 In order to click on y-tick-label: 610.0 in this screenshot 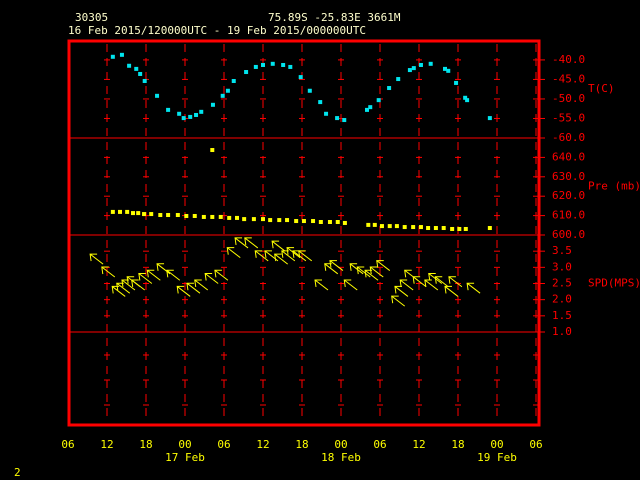, I will do `click(568, 215)`.